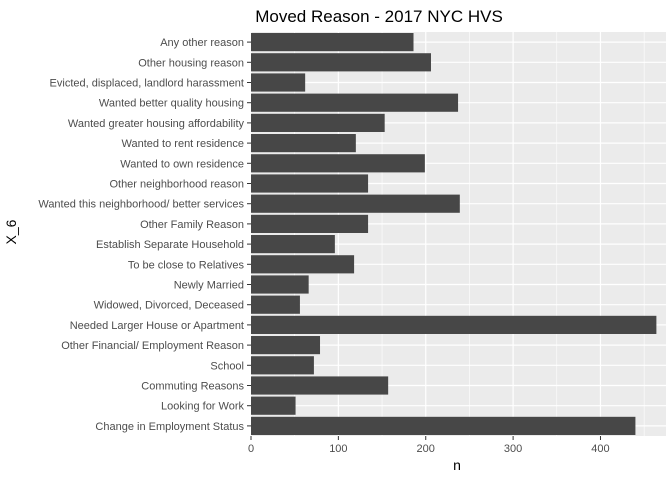 The width and height of the screenshot is (672, 480). What do you see at coordinates (157, 326) in the screenshot?
I see `y-tick-label: Needed Larger House or Apartment` at bounding box center [157, 326].